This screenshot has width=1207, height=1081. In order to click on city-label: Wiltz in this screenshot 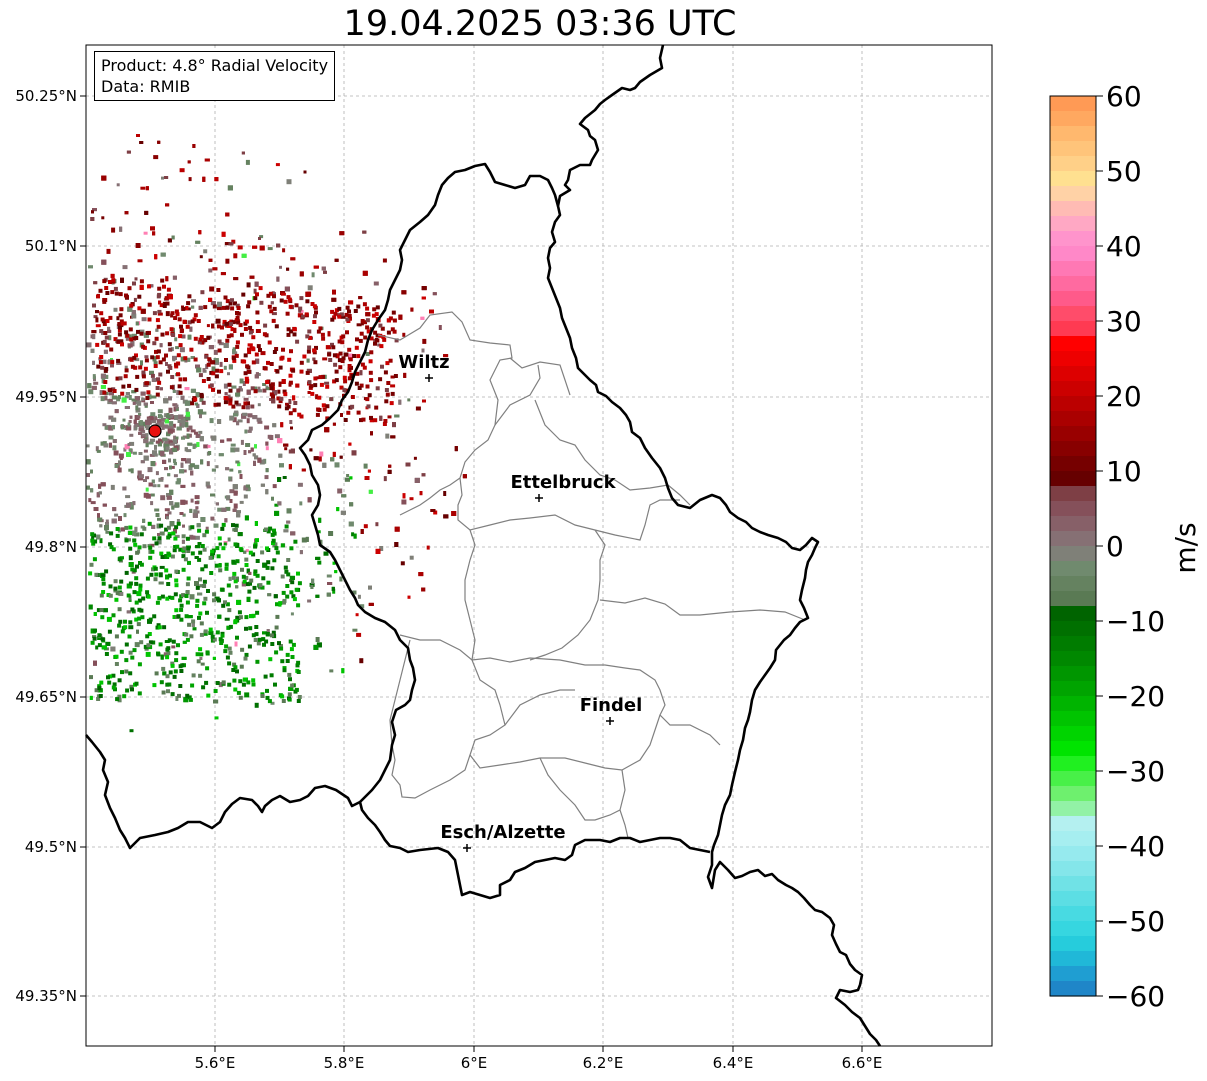, I will do `click(423, 362)`.